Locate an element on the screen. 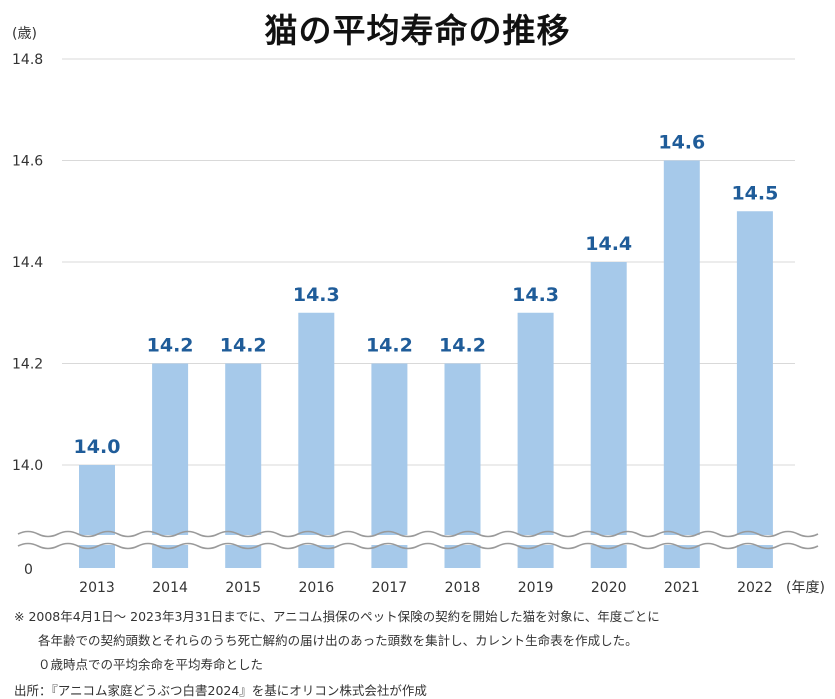 This screenshot has height=699, width=835. y-tick-label: 14.2 is located at coordinates (27, 365).